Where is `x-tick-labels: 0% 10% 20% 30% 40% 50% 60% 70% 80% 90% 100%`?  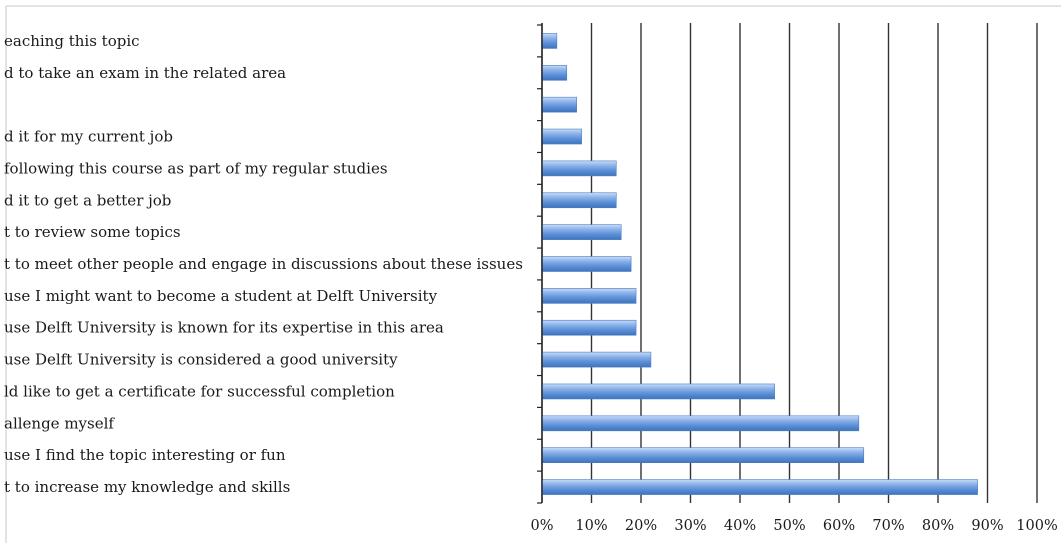 x-tick-labels: 0% 10% 20% 30% 40% 50% 60% 70% 80% 90% 100% is located at coordinates (793, 526).